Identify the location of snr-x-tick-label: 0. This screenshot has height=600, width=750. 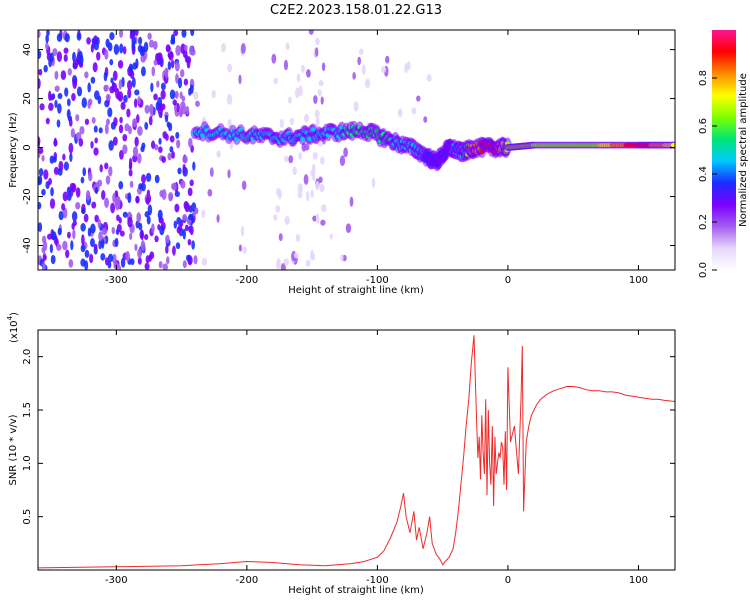
(508, 580).